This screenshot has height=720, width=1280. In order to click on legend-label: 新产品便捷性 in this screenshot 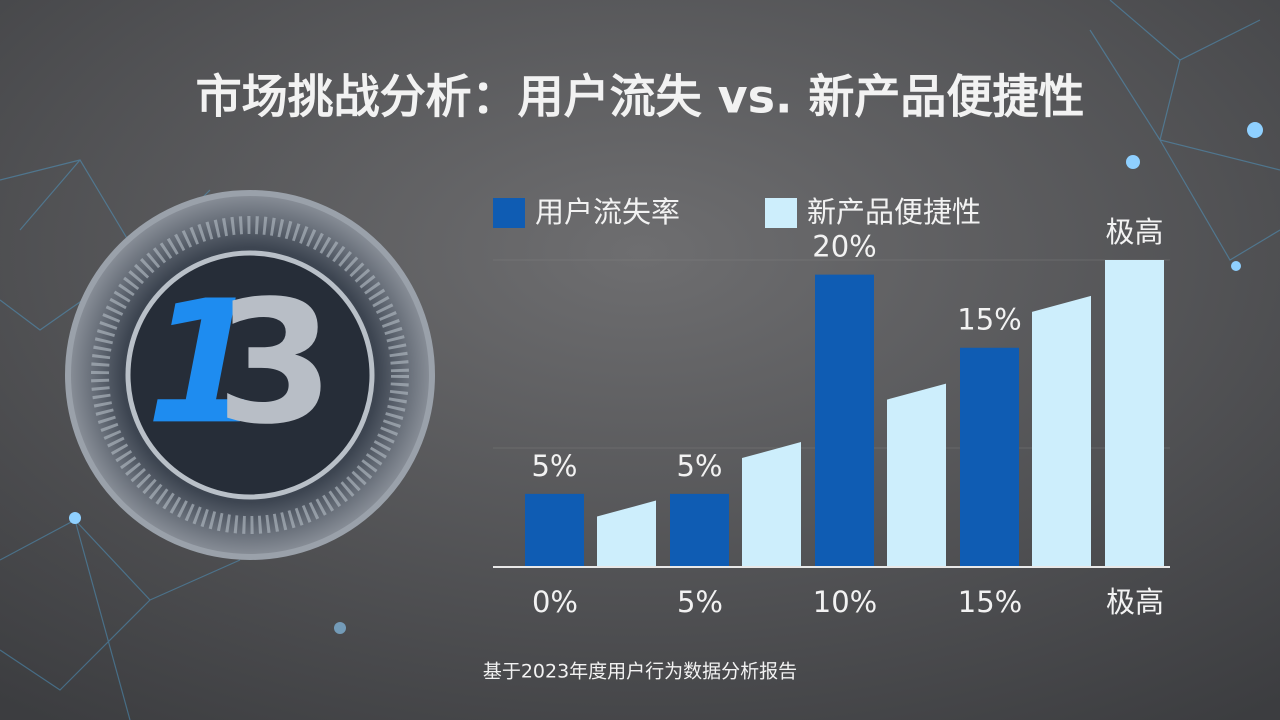, I will do `click(894, 212)`.